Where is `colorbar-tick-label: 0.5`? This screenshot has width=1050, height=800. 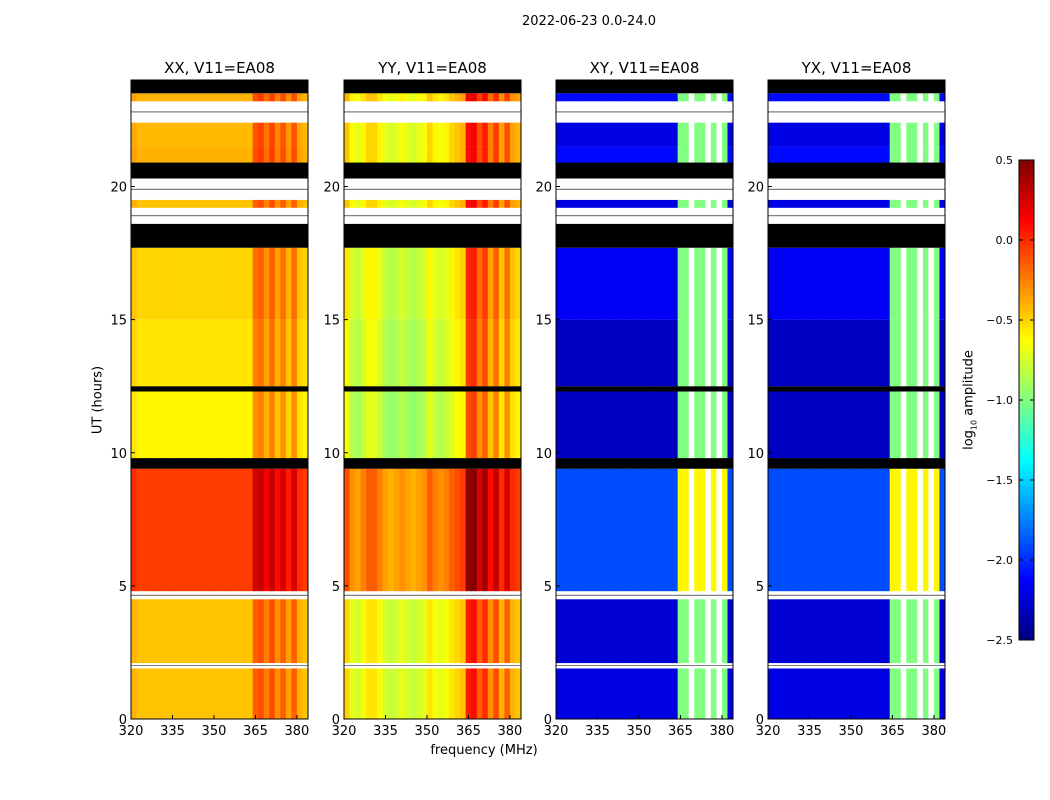
colorbar-tick-label: 0.5 is located at coordinates (1005, 160).